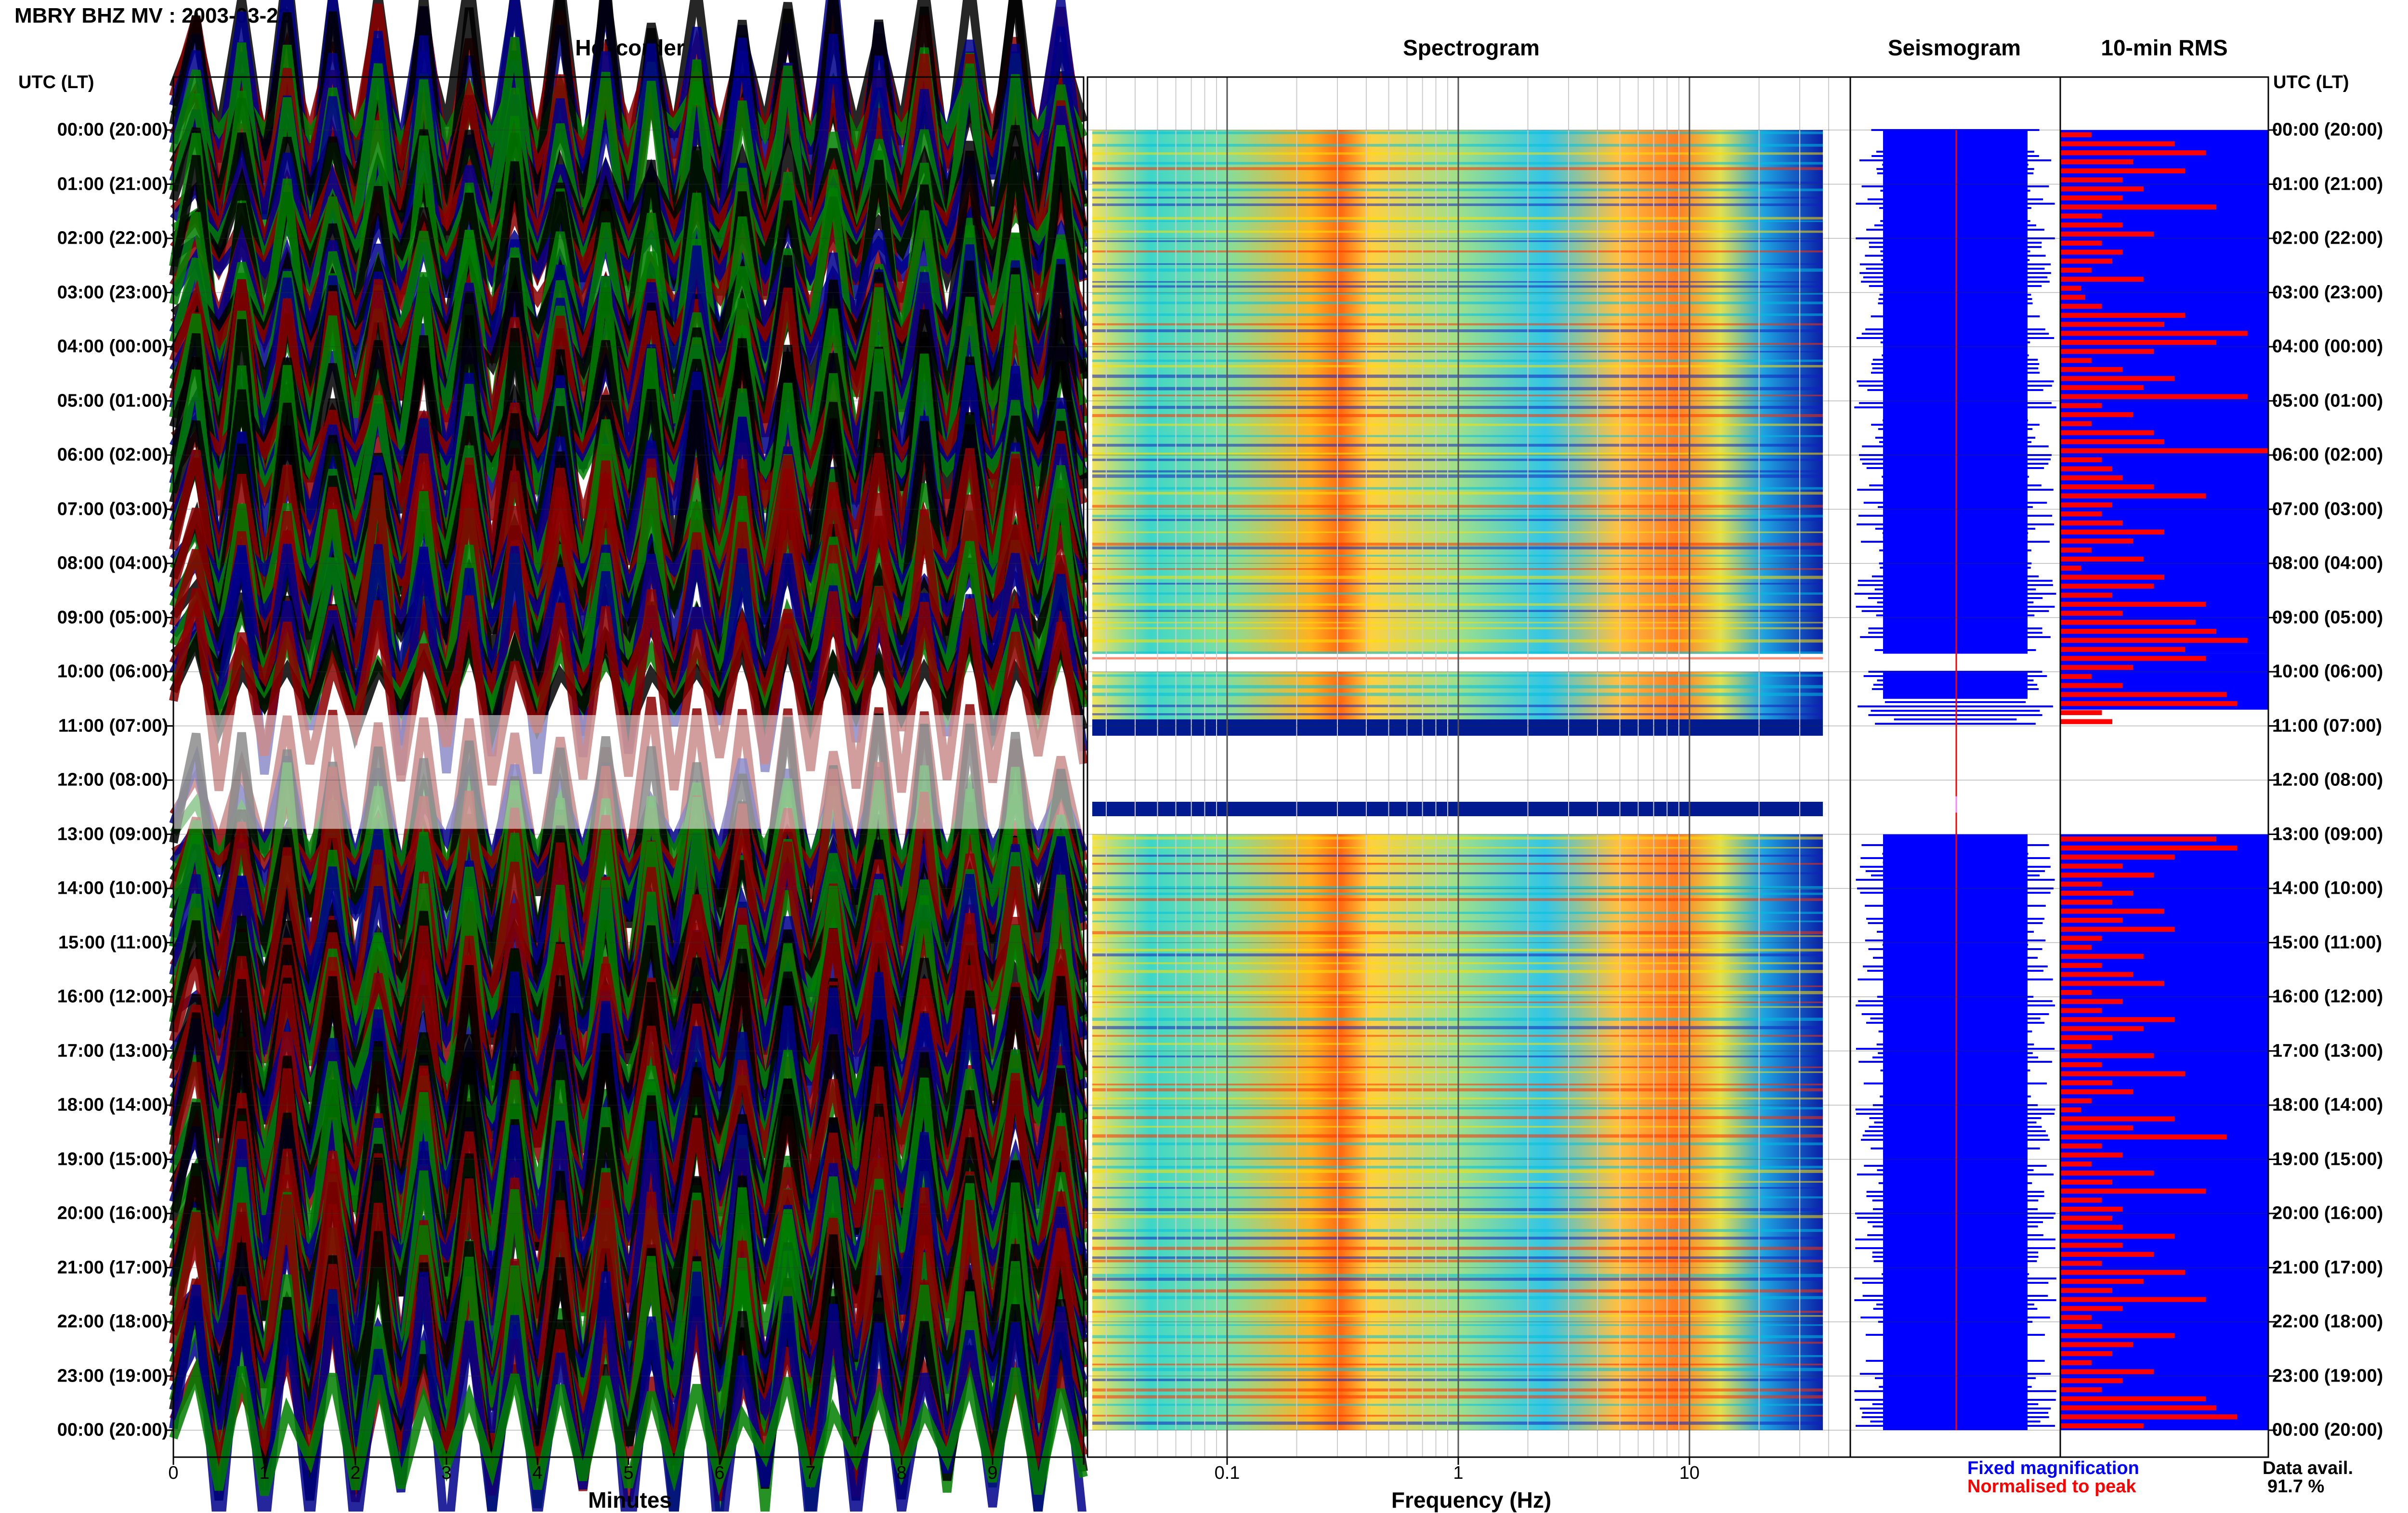 This screenshot has width=2408, height=1513. Describe the element at coordinates (2164, 767) in the screenshot. I see `rms-panel` at that location.